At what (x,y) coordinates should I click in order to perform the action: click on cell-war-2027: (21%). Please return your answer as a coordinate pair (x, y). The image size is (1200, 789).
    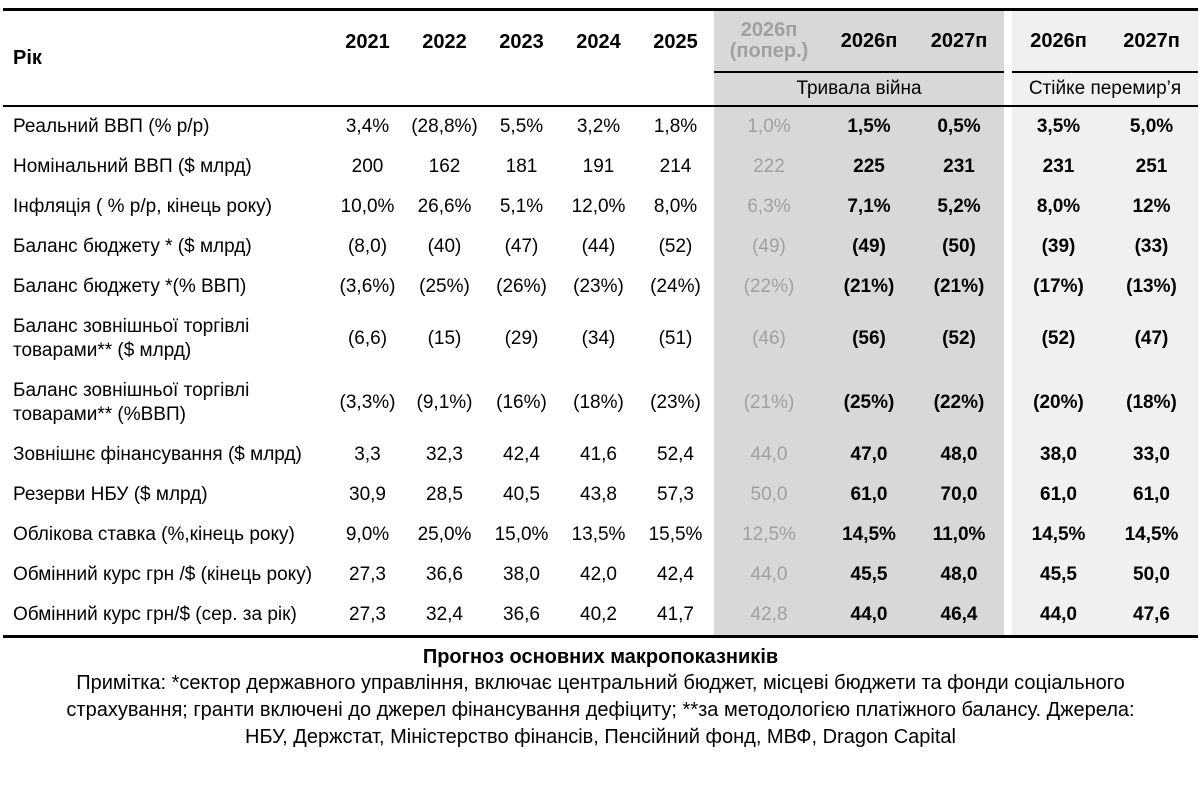
    Looking at the image, I should click on (959, 287).